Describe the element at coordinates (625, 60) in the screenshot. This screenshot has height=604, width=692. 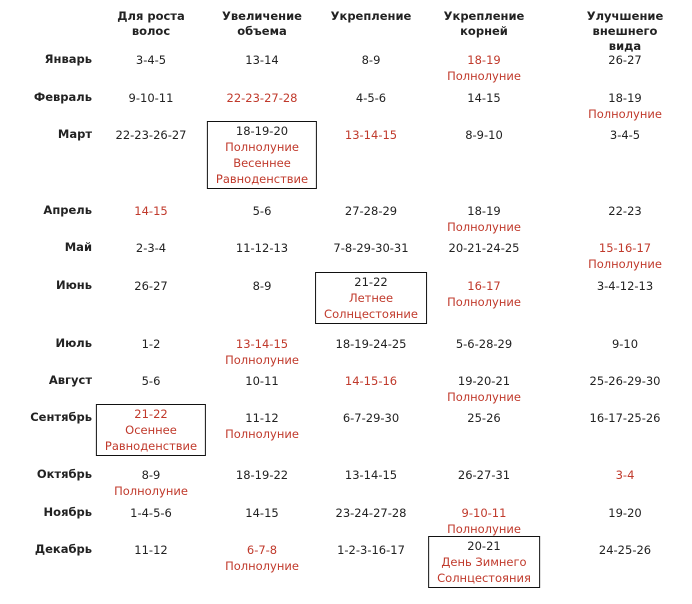
I see `cell-dates: 26-27` at that location.